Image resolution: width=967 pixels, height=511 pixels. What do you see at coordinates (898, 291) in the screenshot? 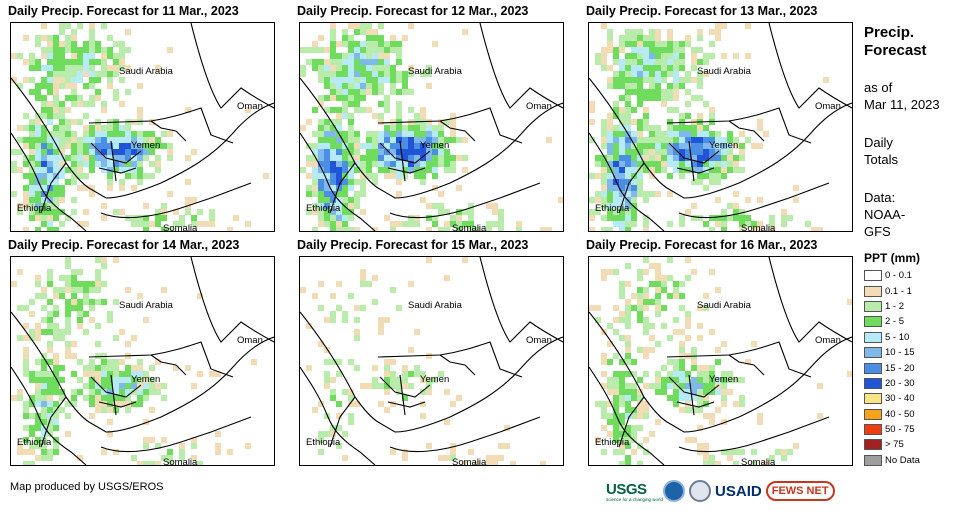
I see `legend-label: 0.1 - 1` at bounding box center [898, 291].